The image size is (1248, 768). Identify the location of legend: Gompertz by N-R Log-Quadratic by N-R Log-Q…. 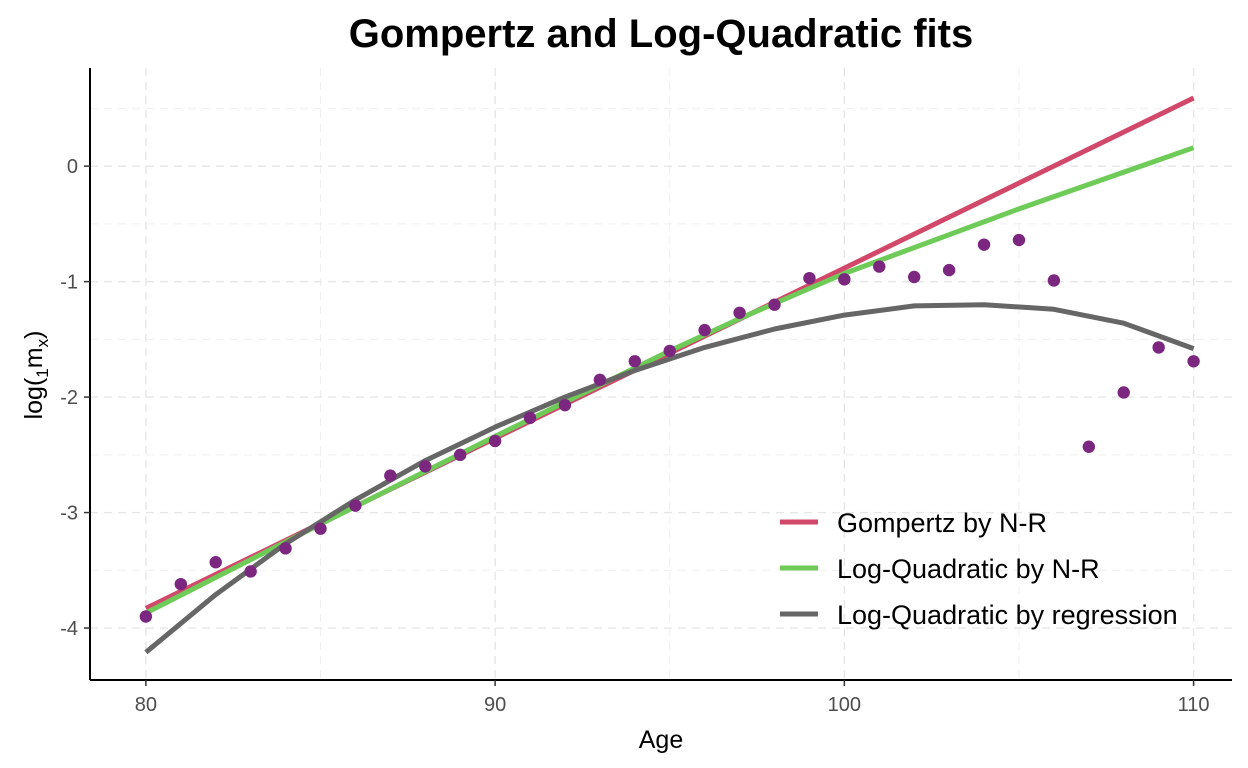
(979, 569).